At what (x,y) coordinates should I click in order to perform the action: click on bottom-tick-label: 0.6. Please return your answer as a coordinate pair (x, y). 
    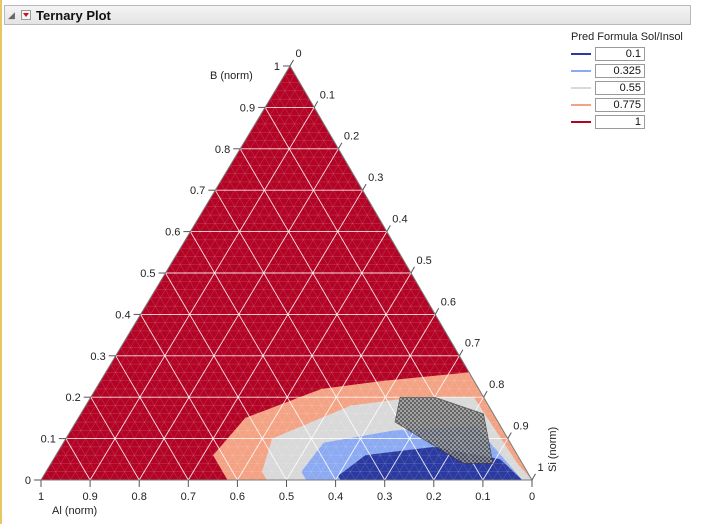
    Looking at the image, I should click on (237, 497).